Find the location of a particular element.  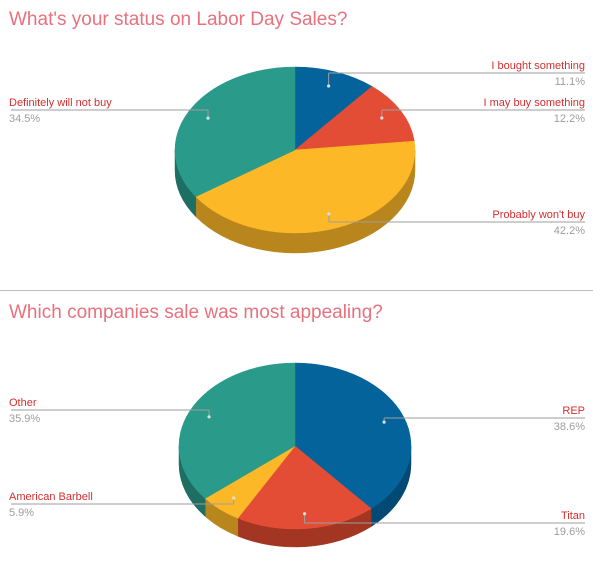

slice-label: REP is located at coordinates (573, 411).